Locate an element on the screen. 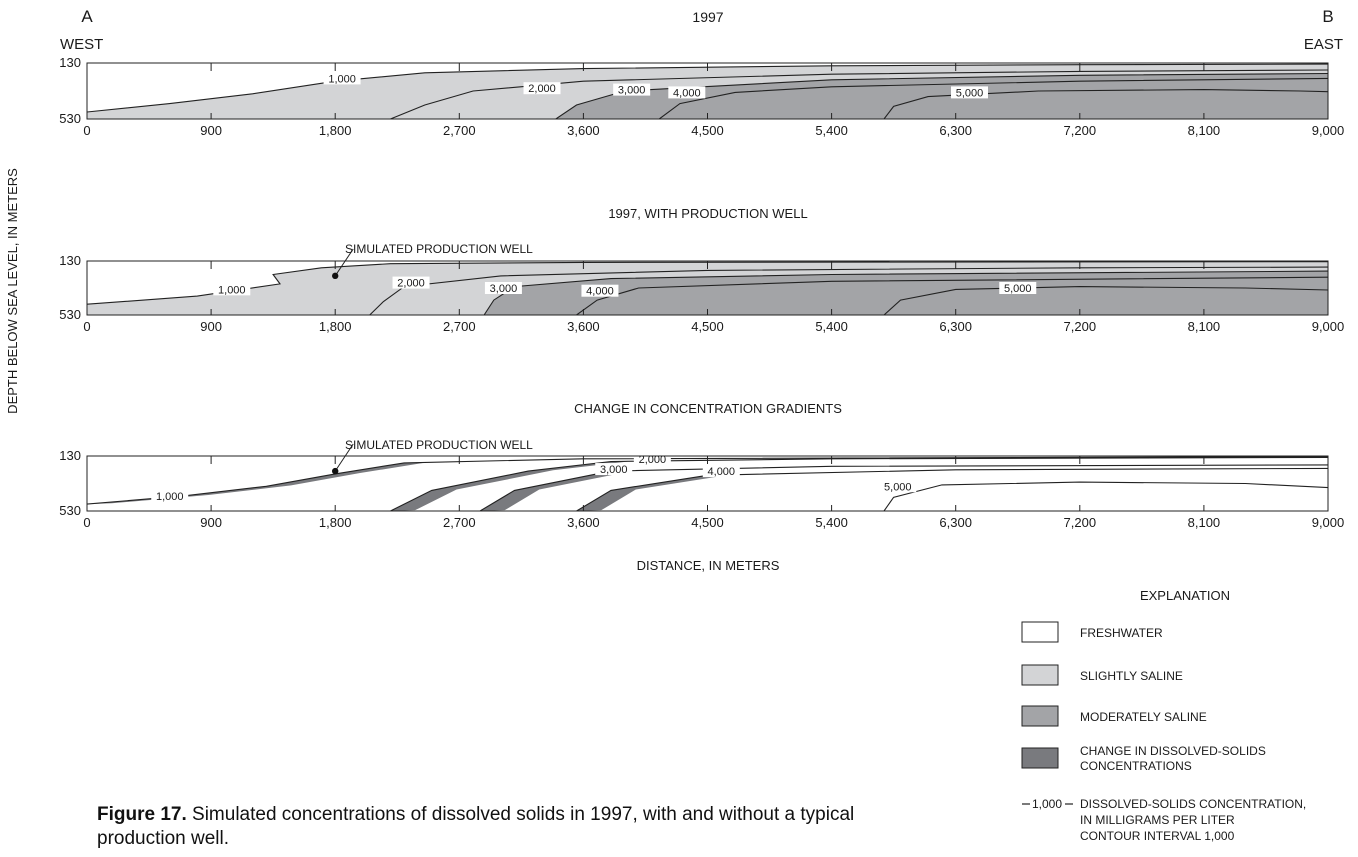 The image size is (1358, 857). moderately-saline-zone is located at coordinates (906, 293).